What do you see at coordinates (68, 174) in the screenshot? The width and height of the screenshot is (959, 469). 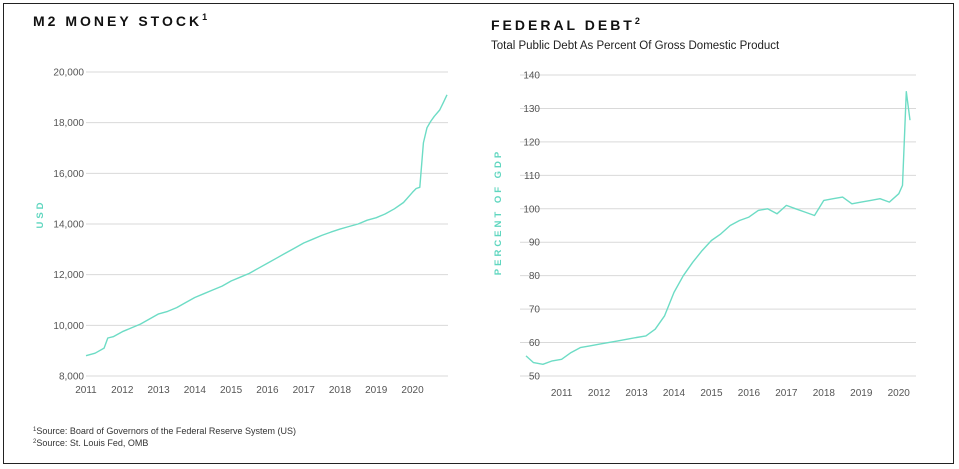 I see `m2-y-tick-label: 16,000` at bounding box center [68, 174].